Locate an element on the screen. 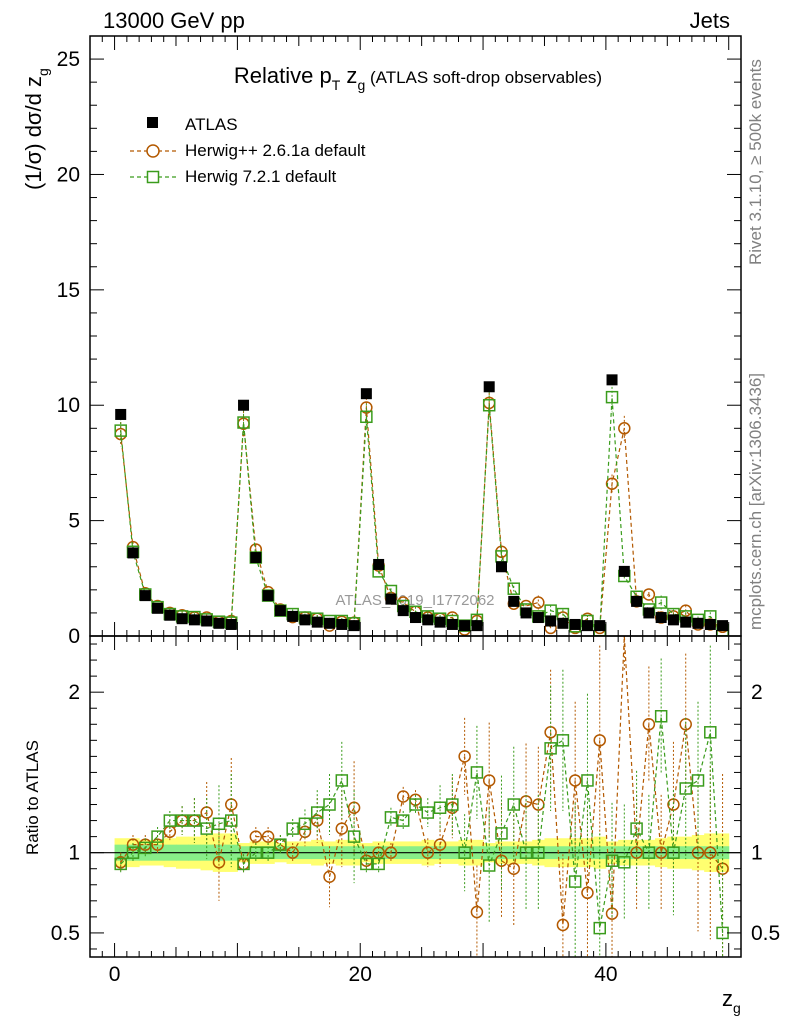  legend-marker-atlas is located at coordinates (152, 122).